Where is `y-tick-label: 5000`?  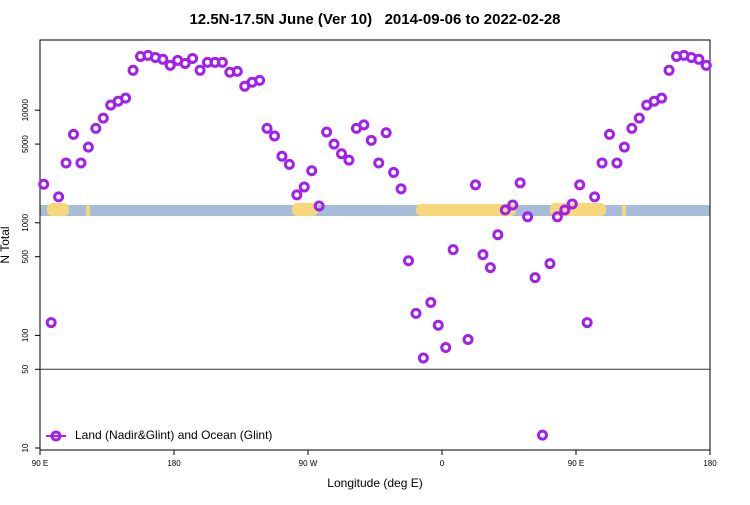
y-tick-label: 5000 is located at coordinates (25, 144).